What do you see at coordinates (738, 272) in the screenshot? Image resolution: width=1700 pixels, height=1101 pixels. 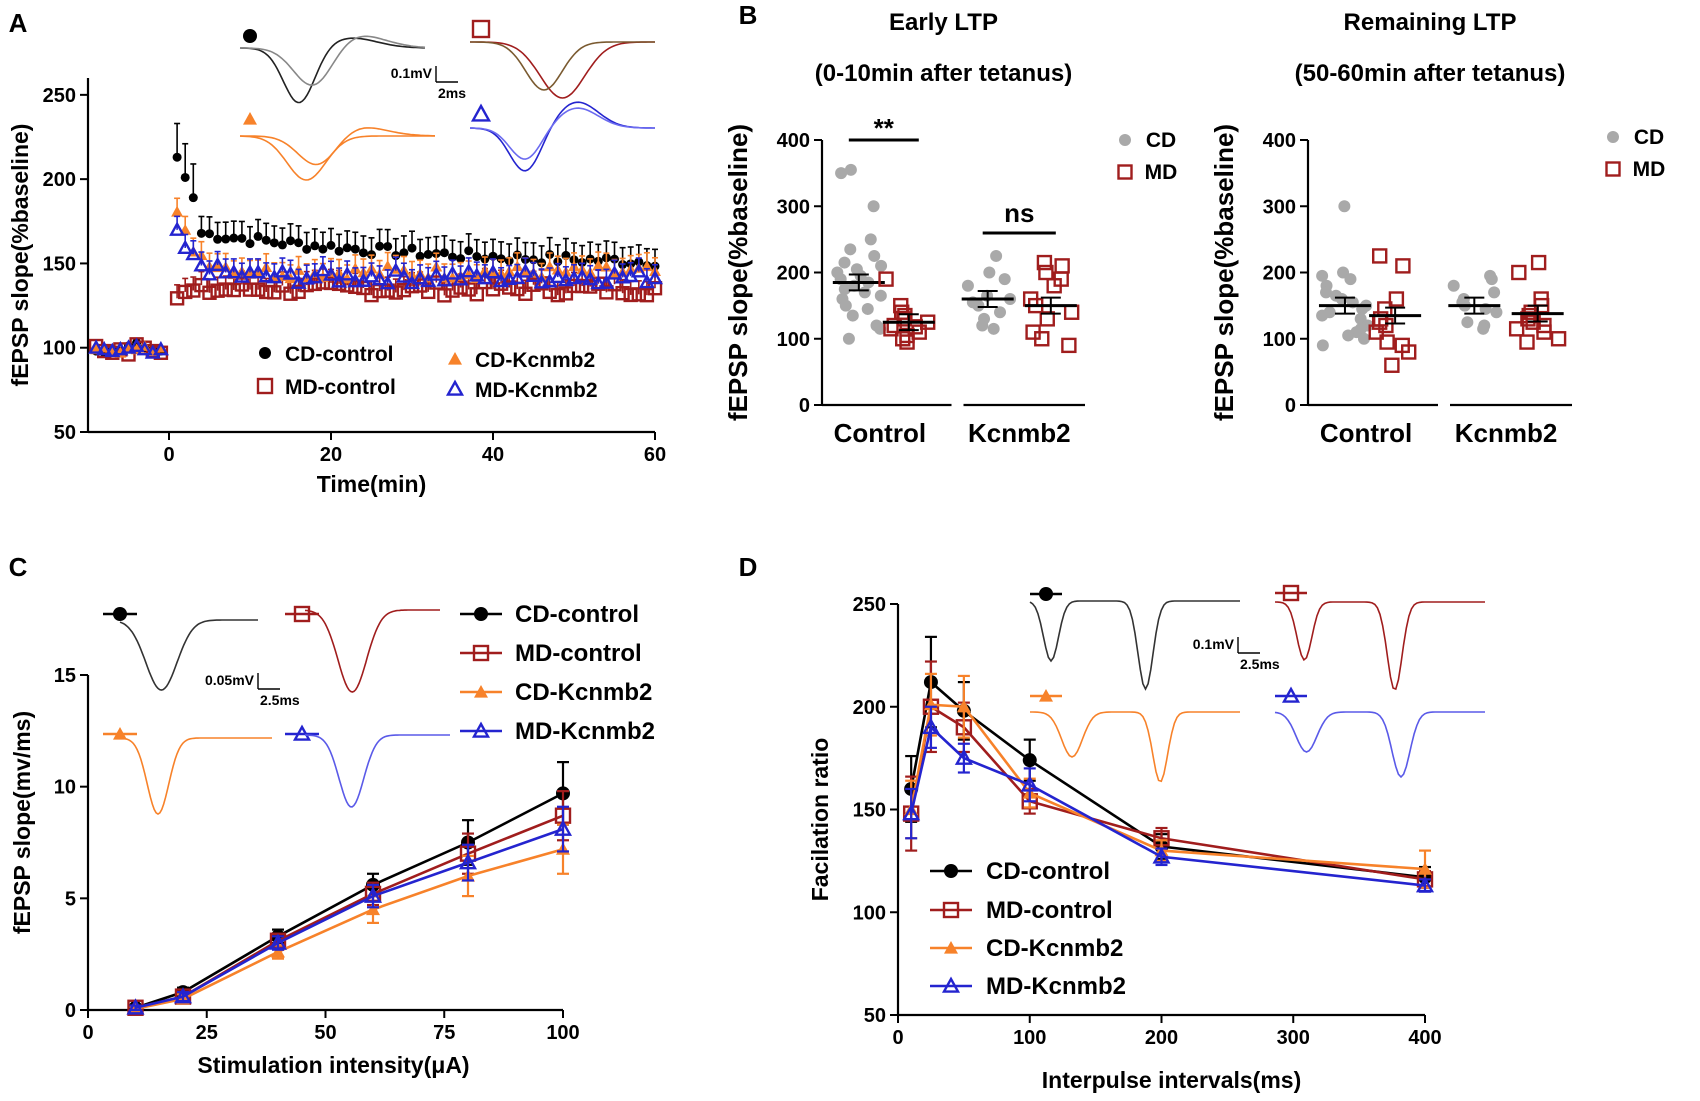 I see `y-axis-label: fEPSP slope(%baseline)` at bounding box center [738, 272].